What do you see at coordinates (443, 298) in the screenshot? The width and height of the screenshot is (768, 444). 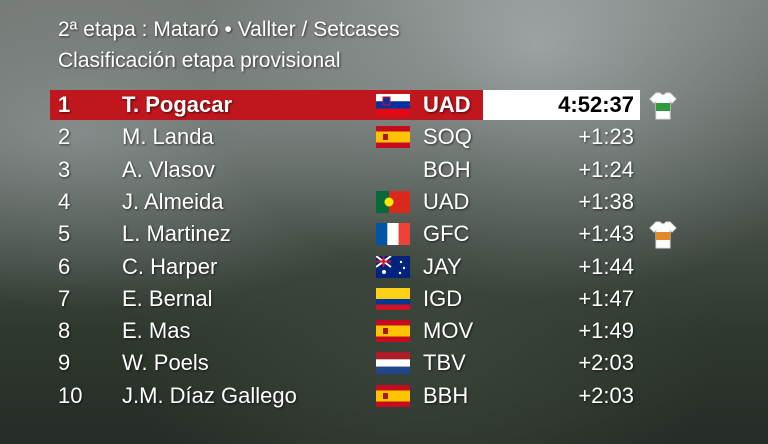 I see `team-code: IGD` at bounding box center [443, 298].